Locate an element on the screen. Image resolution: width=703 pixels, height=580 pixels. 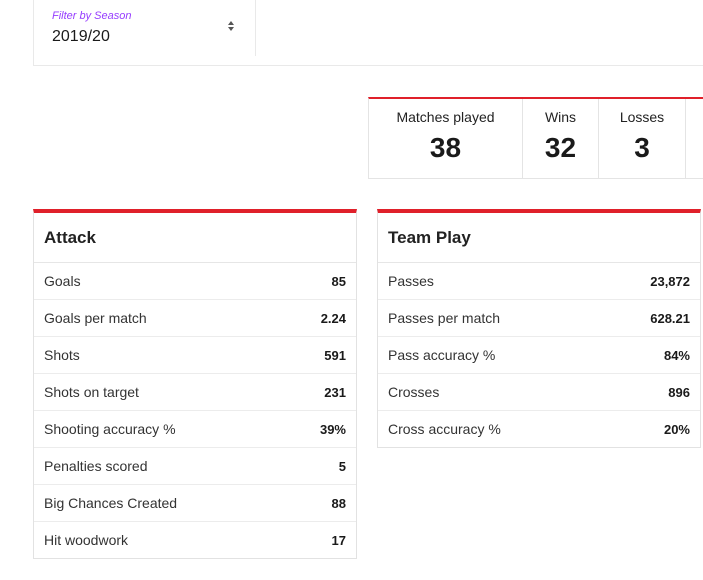
stat-row: Goals 85 is located at coordinates (195, 281).